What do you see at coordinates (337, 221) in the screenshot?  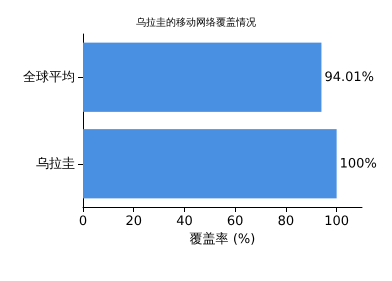 I see `x-tick-label: 100` at bounding box center [337, 221].